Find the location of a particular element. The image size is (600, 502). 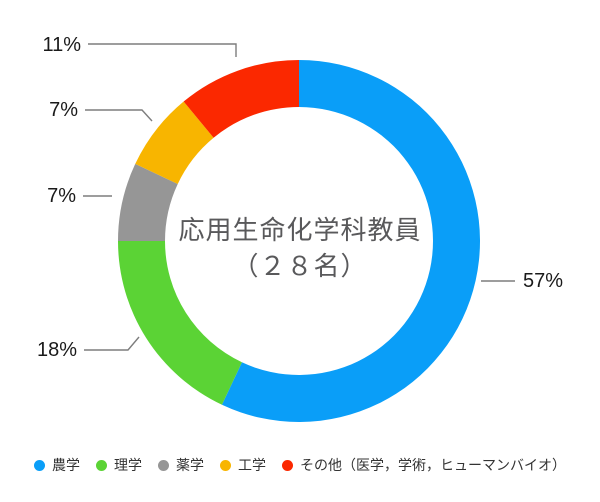

chart-legend: 農学 理学 薬学 工学 その他（医学，学術，ヒューマンバイオ） is located at coordinates (300, 465).